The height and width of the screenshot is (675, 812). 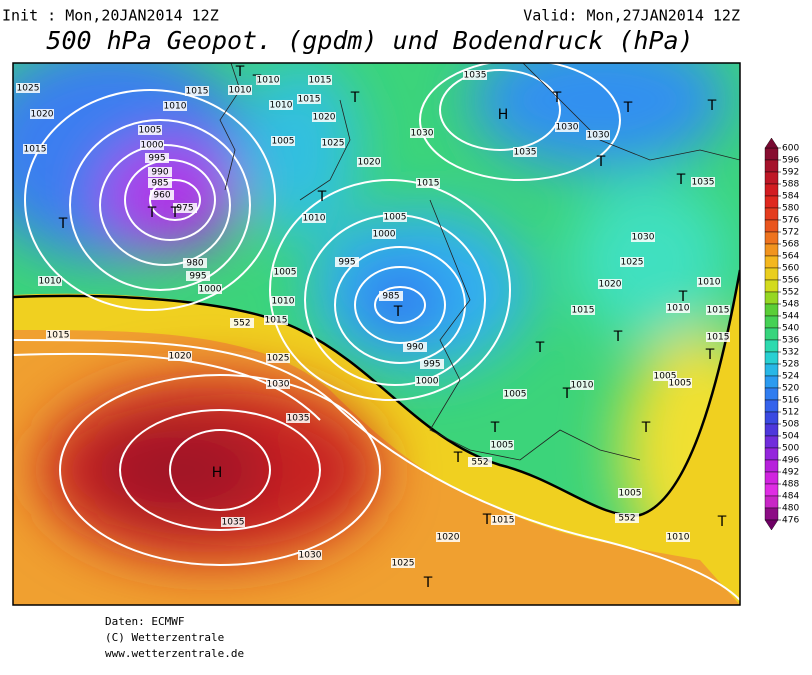 What do you see at coordinates (144, 621) in the screenshot?
I see `footer-line: Daten: ECMWF` at bounding box center [144, 621].